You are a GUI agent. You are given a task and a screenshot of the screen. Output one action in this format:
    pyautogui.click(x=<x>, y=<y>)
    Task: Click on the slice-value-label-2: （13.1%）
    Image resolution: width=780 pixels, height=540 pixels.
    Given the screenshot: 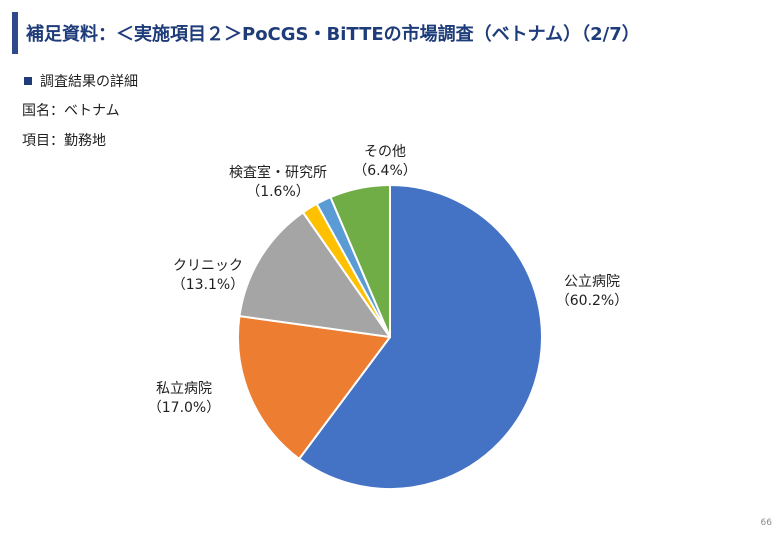 What is the action you would take?
    pyautogui.click(x=208, y=285)
    